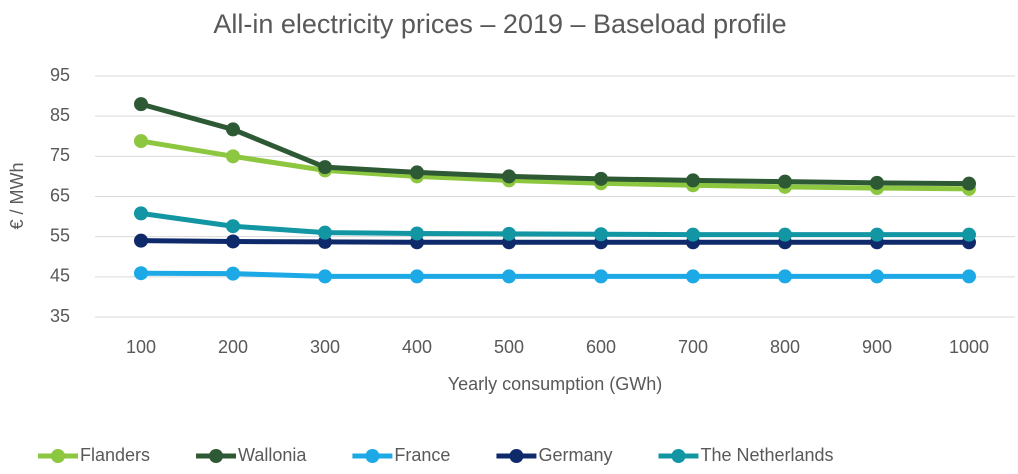 The width and height of the screenshot is (1018, 474). Describe the element at coordinates (422, 455) in the screenshot. I see `legend-label: France` at that location.